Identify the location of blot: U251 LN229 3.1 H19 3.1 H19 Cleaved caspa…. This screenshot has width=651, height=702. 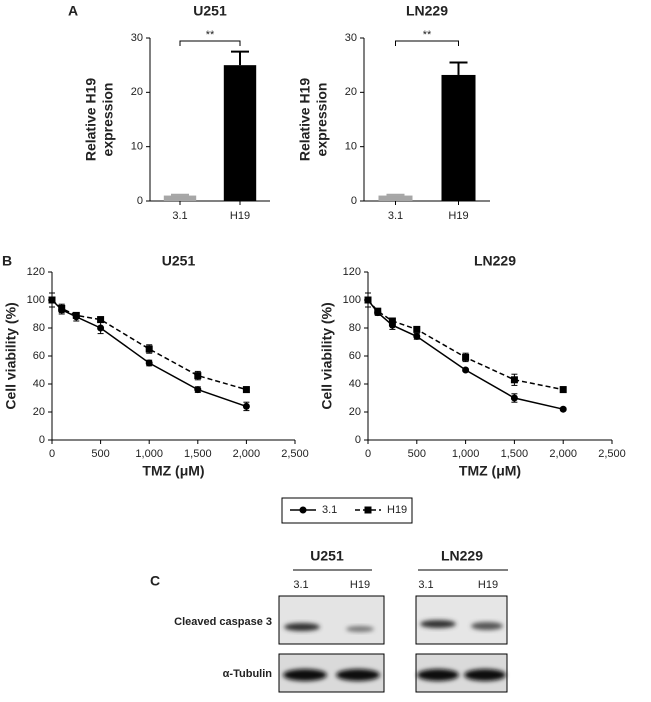
(341, 620).